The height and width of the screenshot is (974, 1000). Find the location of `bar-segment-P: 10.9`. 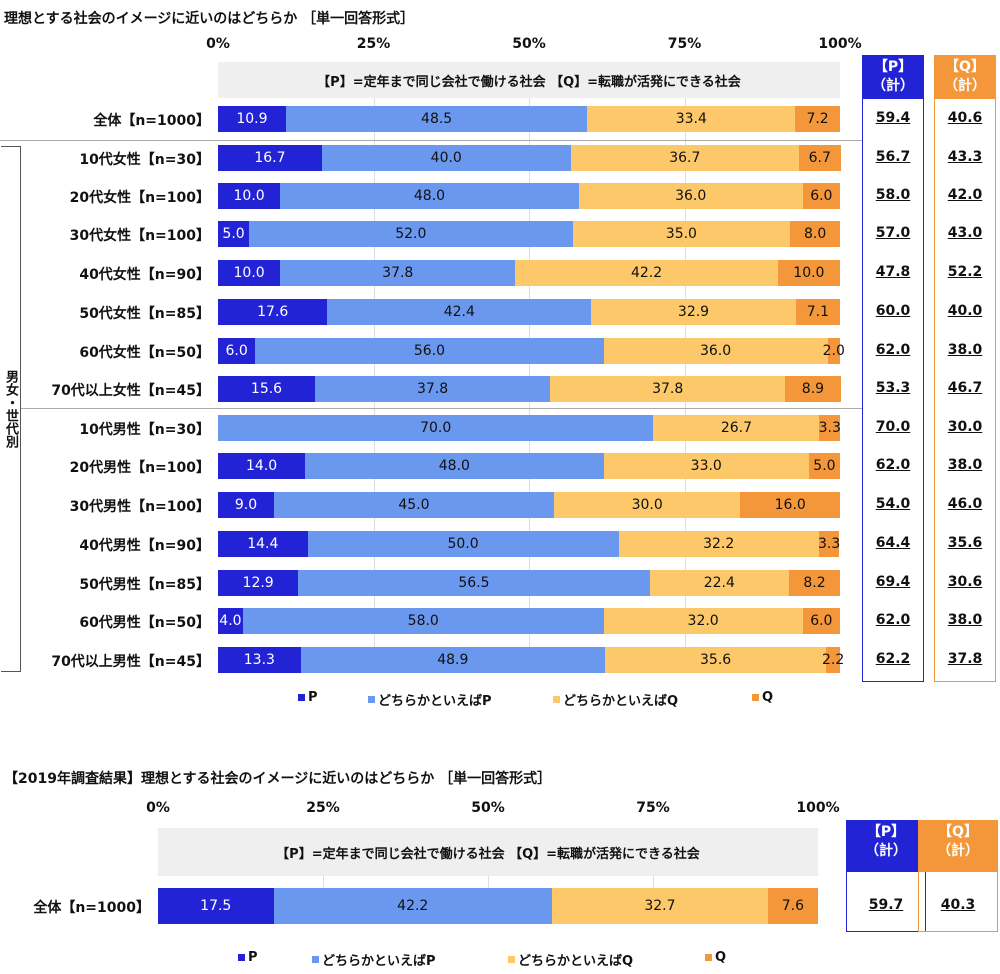

bar-segment-P: 10.9 is located at coordinates (252, 119).